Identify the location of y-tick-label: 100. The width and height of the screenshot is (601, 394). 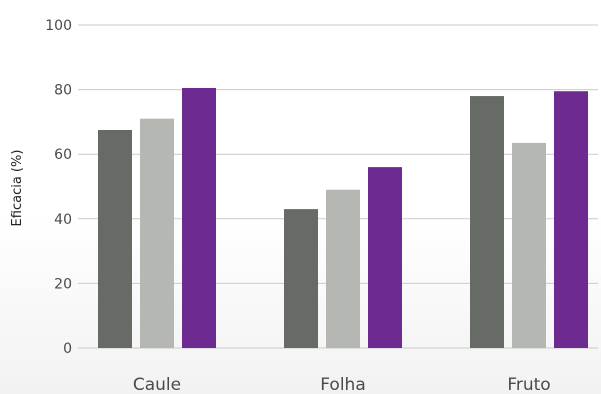
(58, 26).